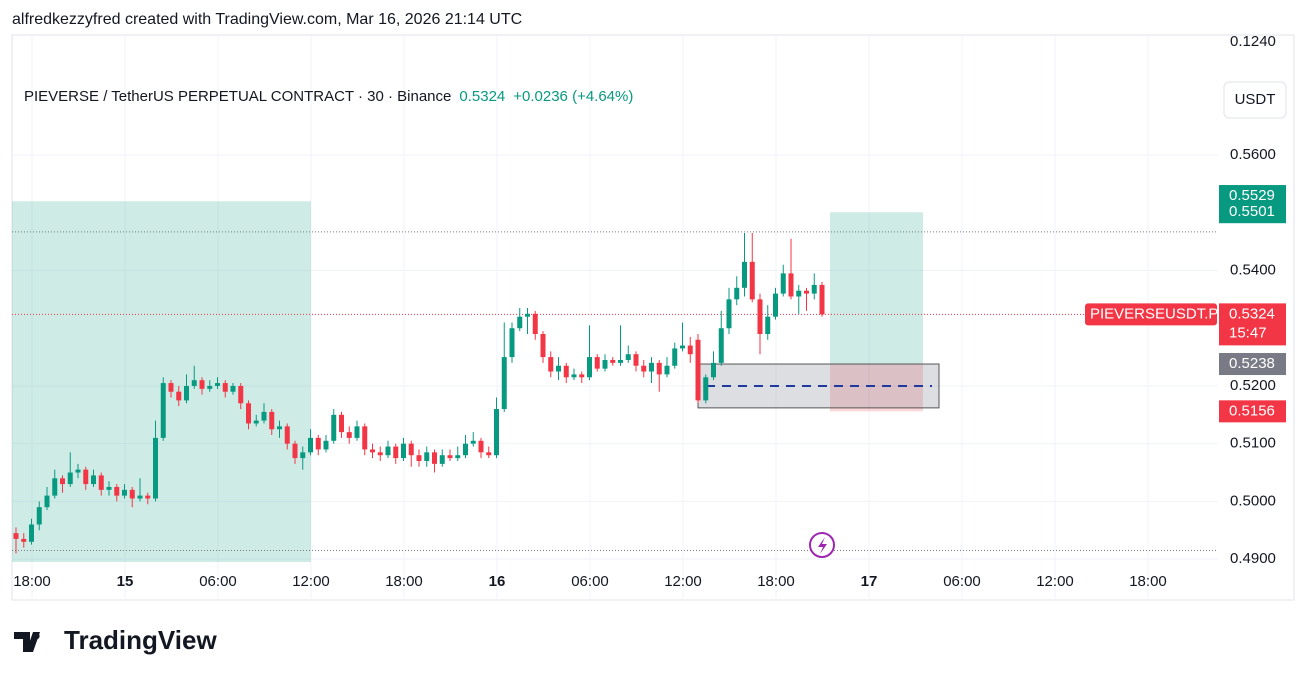 The width and height of the screenshot is (1306, 681). I want to click on price-label: 0.5156, so click(1252, 410).